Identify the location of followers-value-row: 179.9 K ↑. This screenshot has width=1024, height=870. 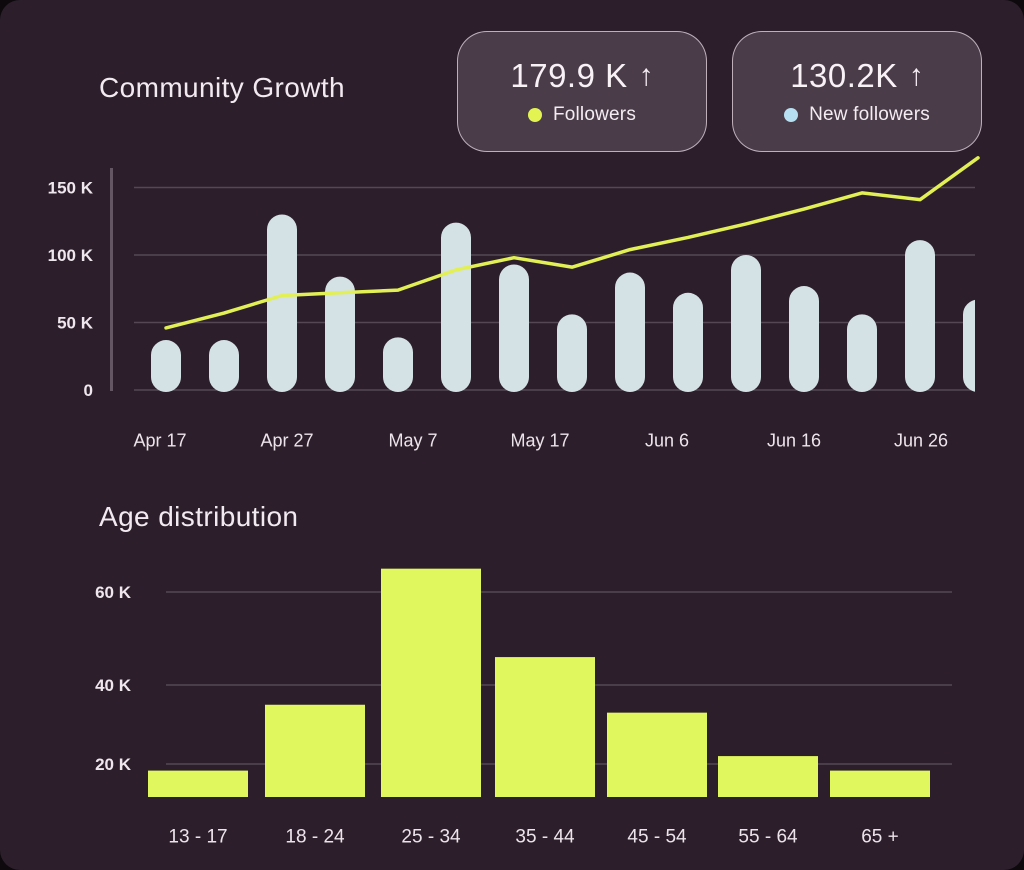
(581, 76).